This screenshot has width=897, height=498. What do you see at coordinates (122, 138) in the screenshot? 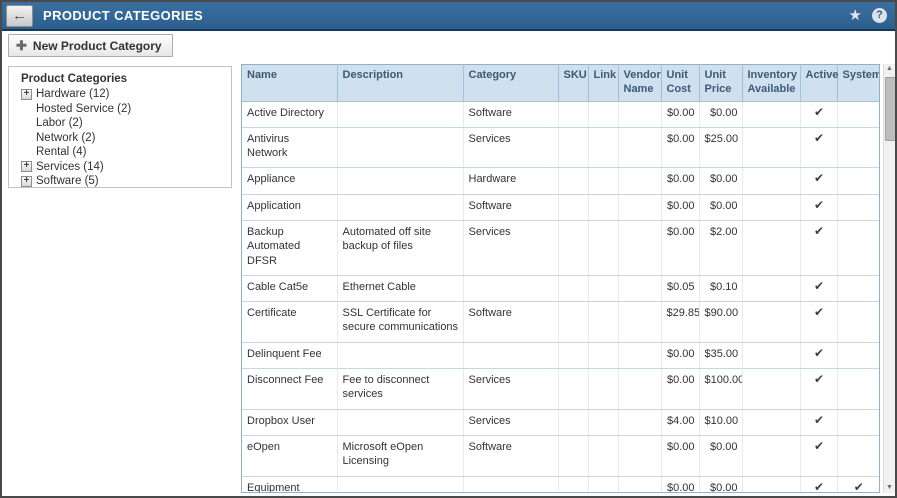
I see `tree-item-network: Network (2)` at bounding box center [122, 138].